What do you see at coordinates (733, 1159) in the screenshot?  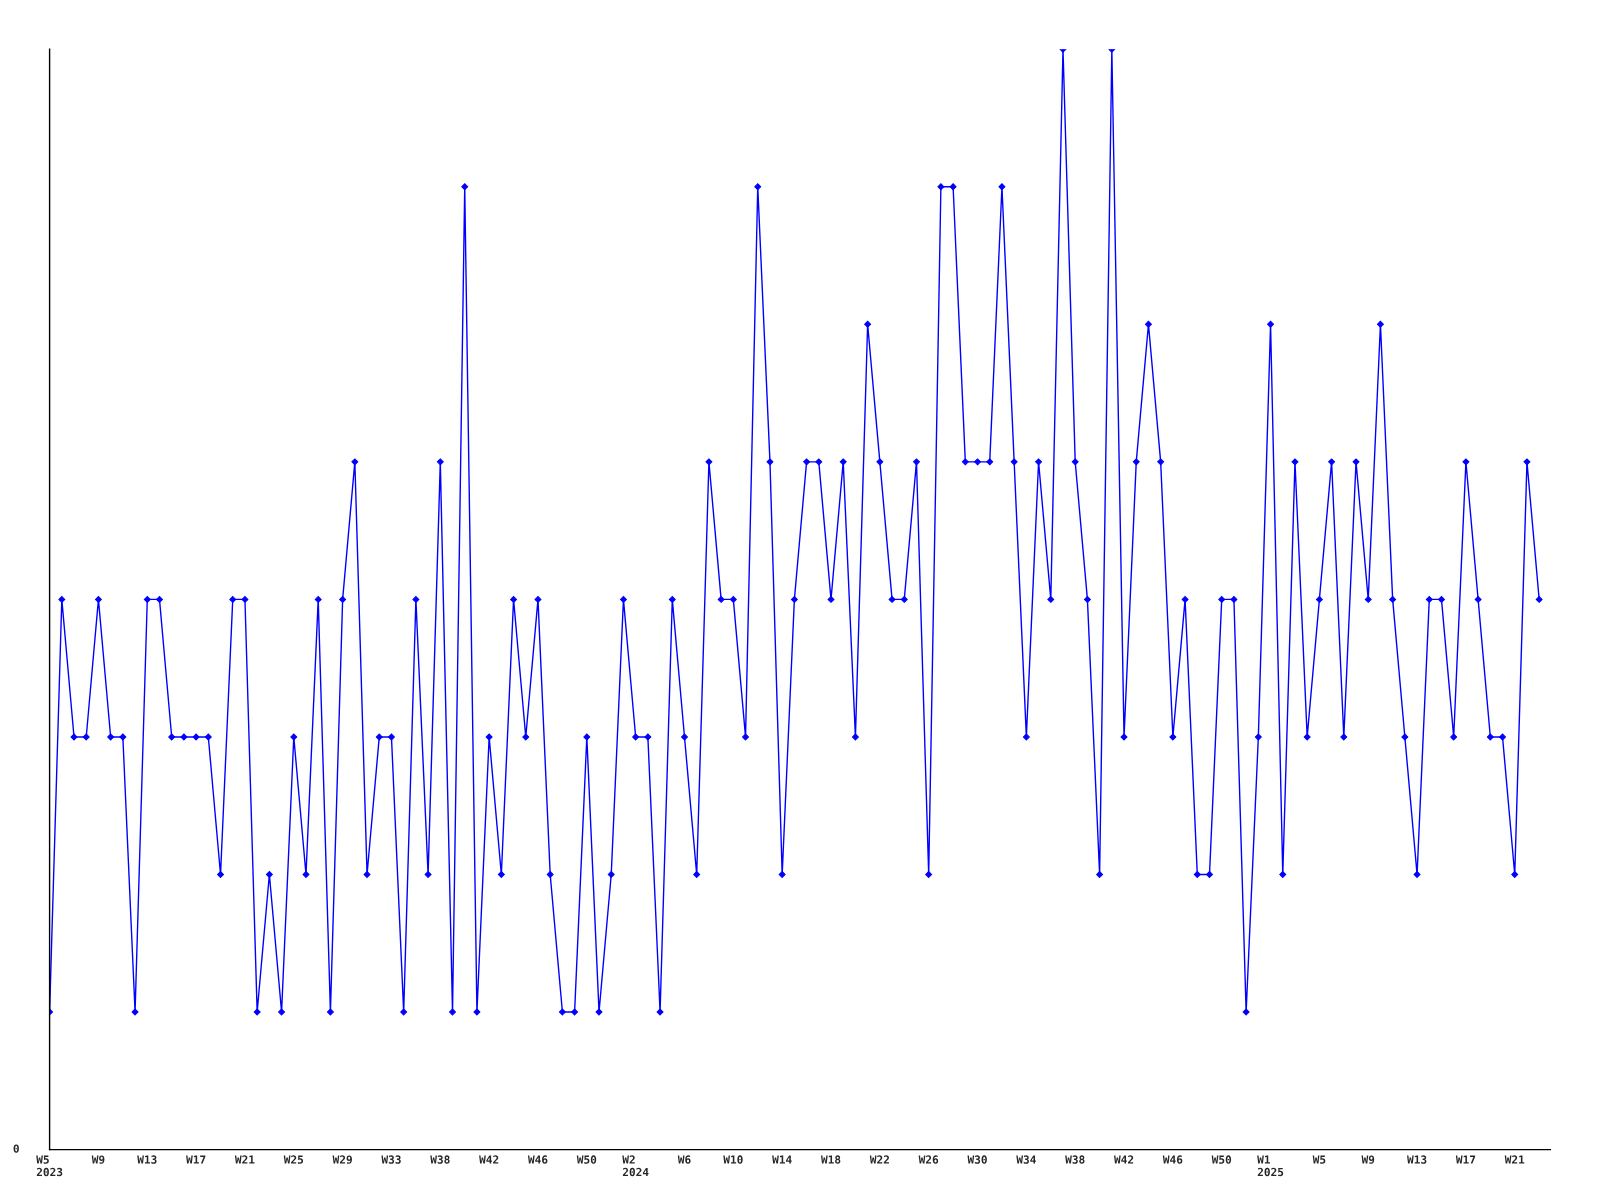 I see `x-tick-label: W10` at bounding box center [733, 1159].